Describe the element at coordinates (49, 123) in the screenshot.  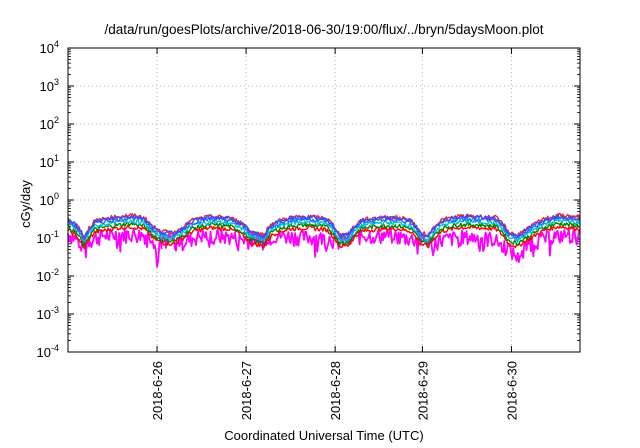
I see `y-tick-label: 10²` at that location.